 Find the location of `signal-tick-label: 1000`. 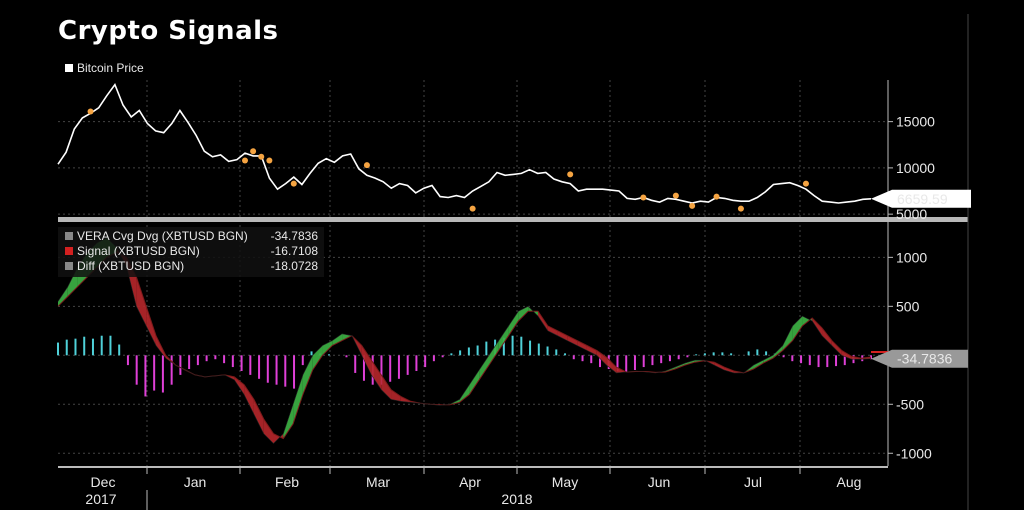

signal-tick-label: 1000 is located at coordinates (911, 257).